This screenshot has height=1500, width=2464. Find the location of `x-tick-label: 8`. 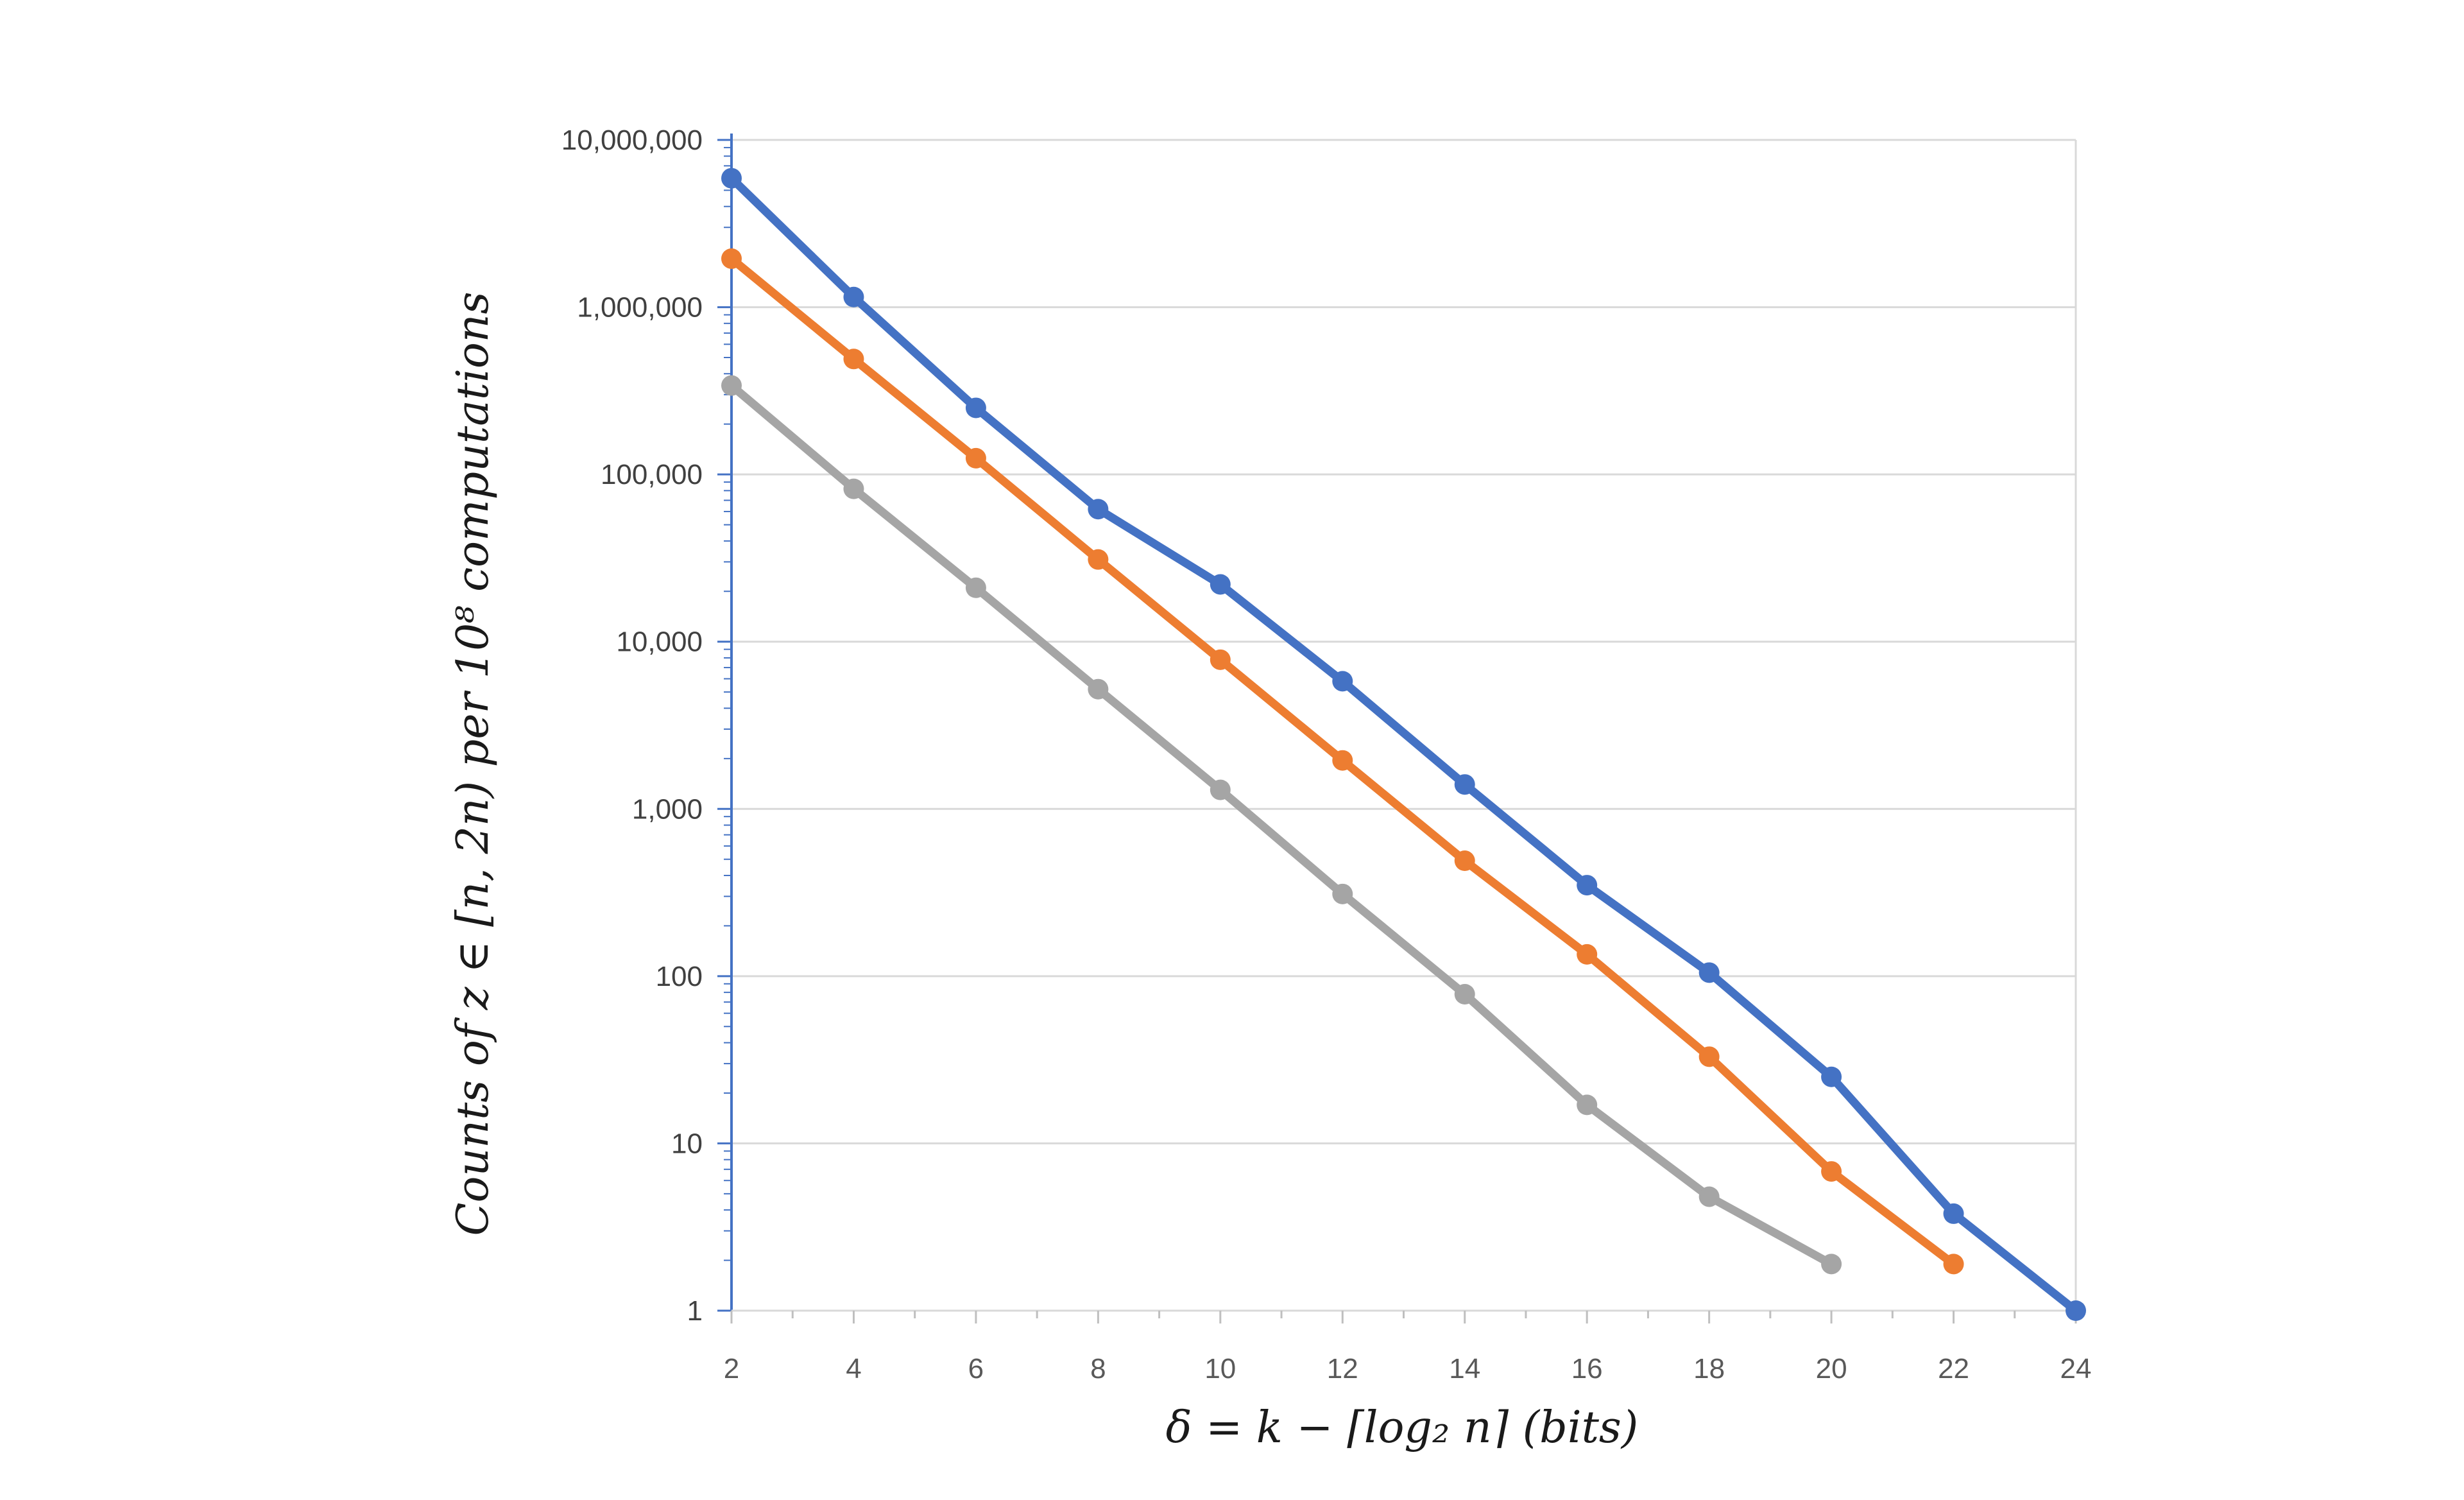

x-tick-label: 8 is located at coordinates (1098, 1368).